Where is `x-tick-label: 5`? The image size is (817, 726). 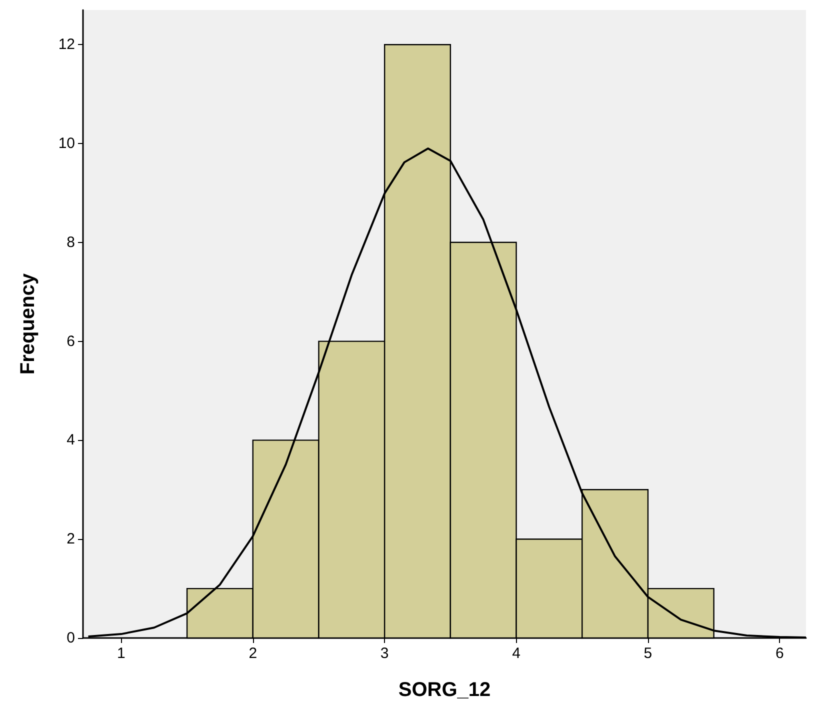
x-tick-label: 5 is located at coordinates (648, 653).